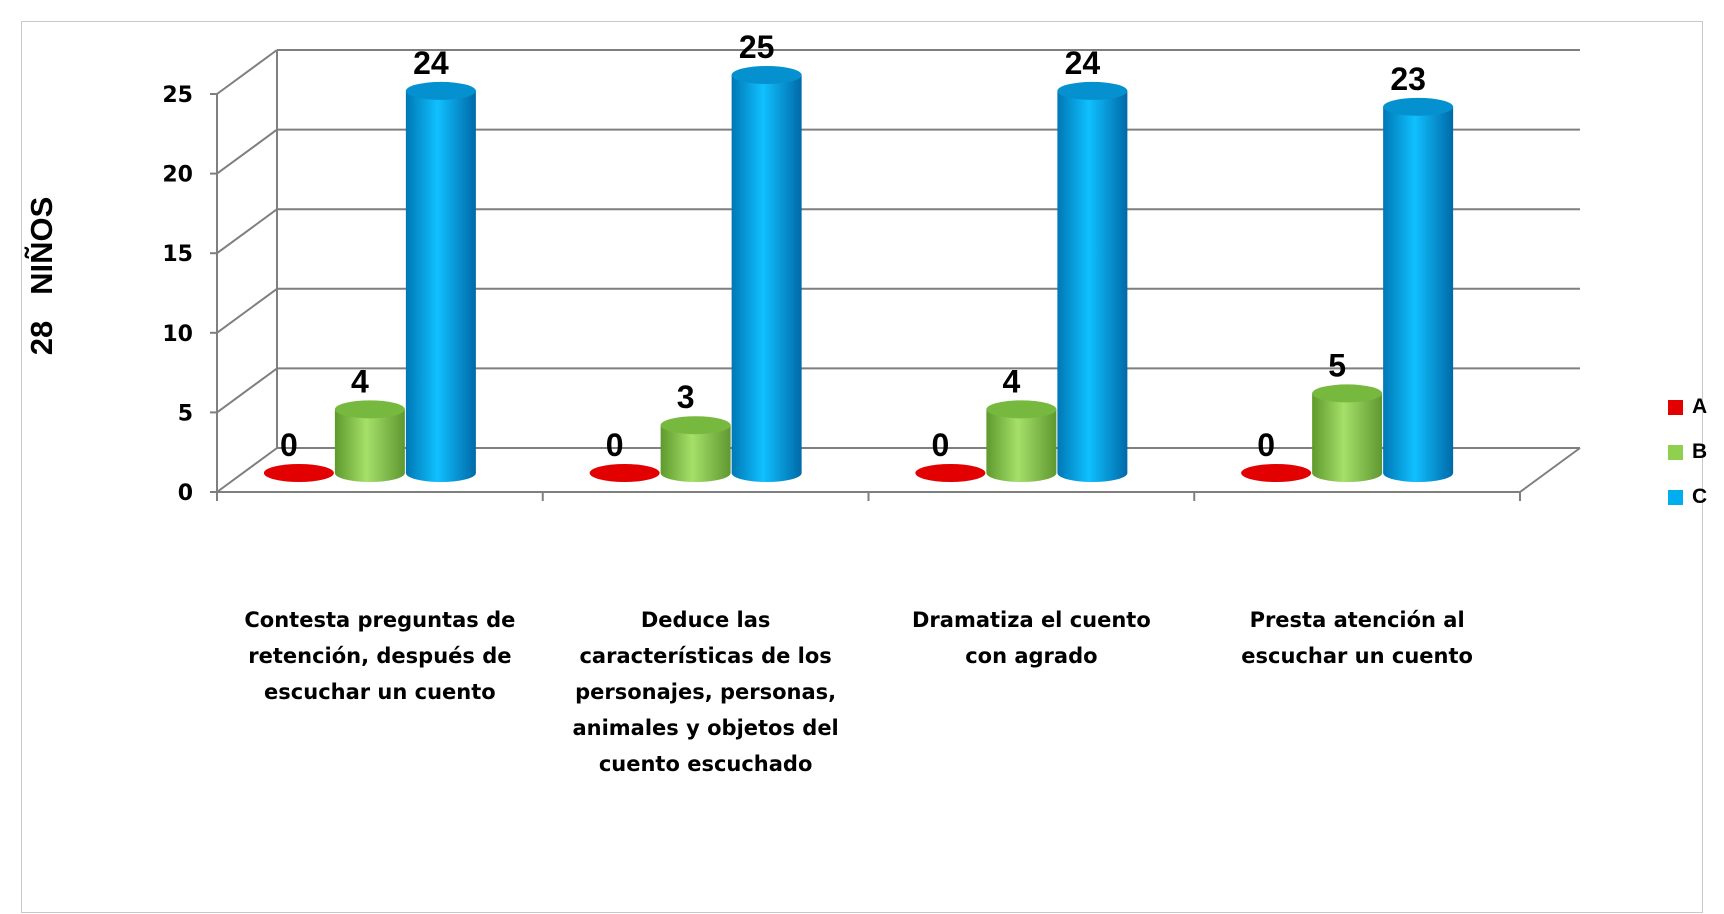 The width and height of the screenshot is (1724, 914). I want to click on legend-item-c: C, so click(1687, 497).